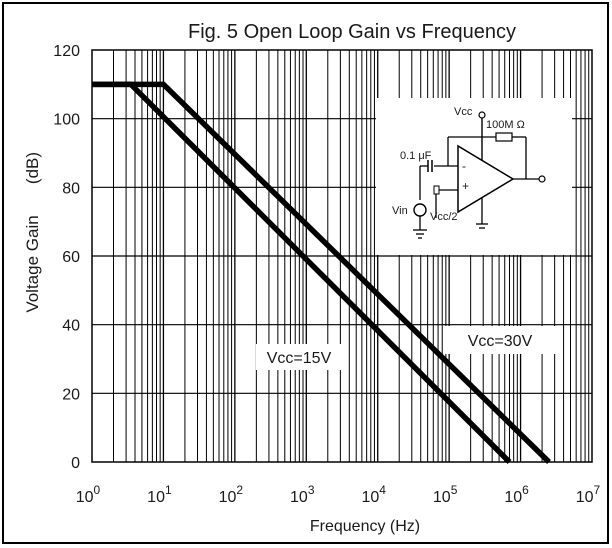 The height and width of the screenshot is (548, 612). I want to click on x-axis-label: Frequency (Hz), so click(365, 526).